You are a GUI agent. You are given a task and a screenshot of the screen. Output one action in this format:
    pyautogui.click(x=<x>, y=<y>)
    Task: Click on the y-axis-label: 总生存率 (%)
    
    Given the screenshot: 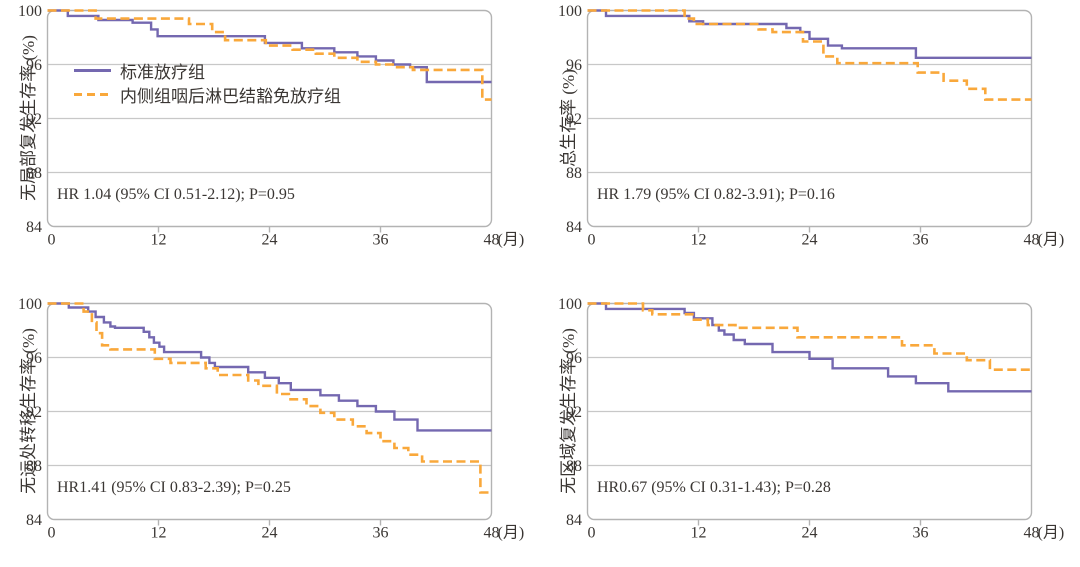 What is the action you would take?
    pyautogui.click(x=568, y=118)
    